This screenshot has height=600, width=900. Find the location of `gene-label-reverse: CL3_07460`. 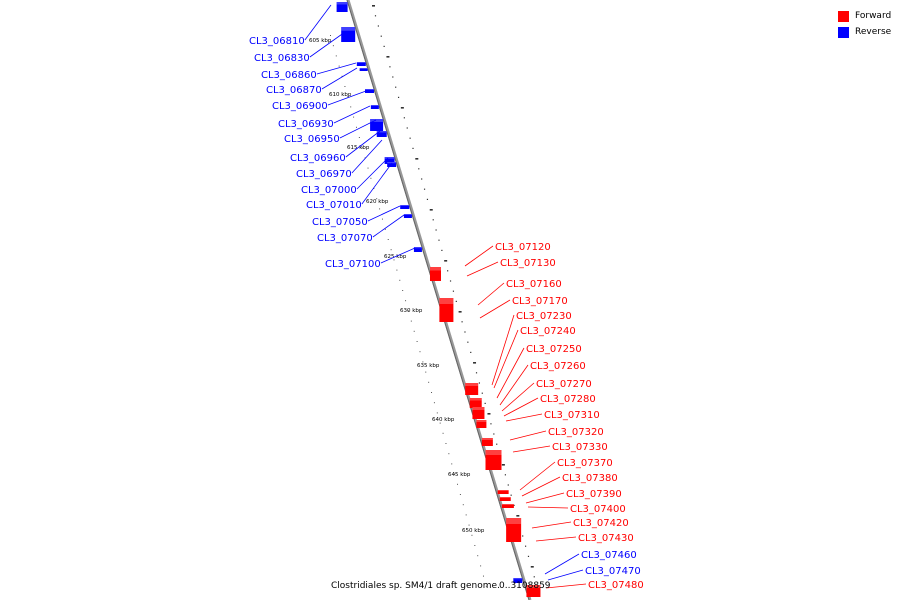

gene-label-reverse: CL3_07460 is located at coordinates (609, 555).